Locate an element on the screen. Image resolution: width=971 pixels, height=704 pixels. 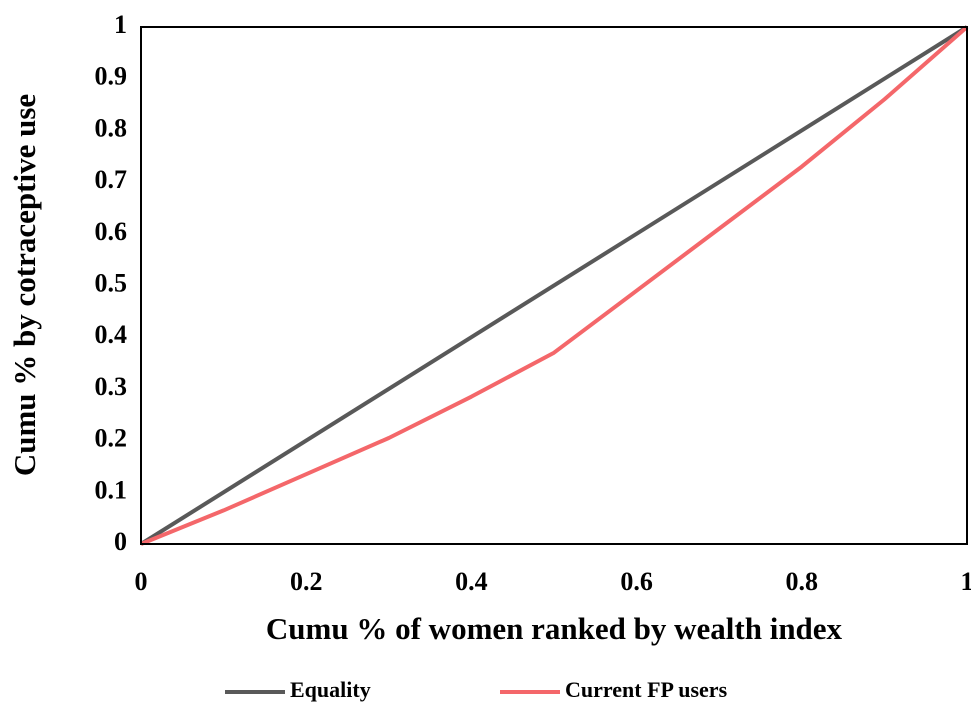
x-tick-label: 0.8 is located at coordinates (802, 581).